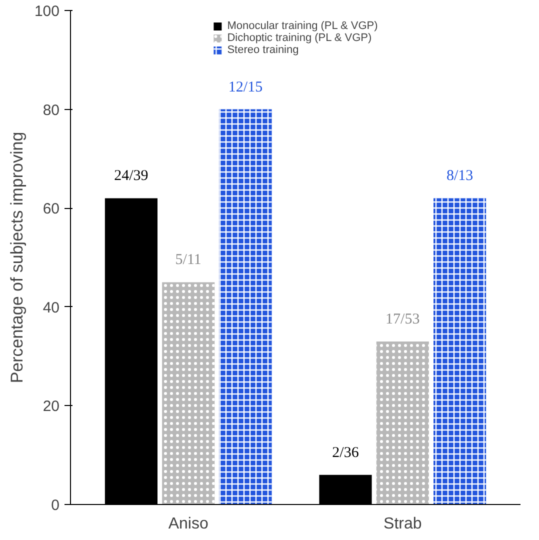  I want to click on y-tick-label: 40, so click(51, 307).